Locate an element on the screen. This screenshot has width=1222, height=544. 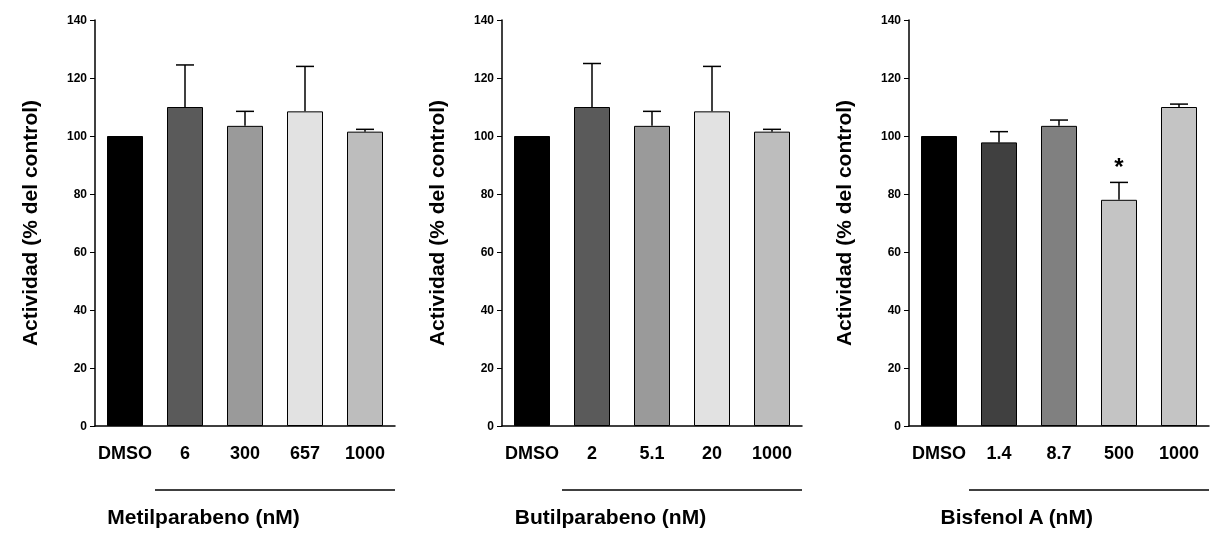
x-tick-label: 8.7 is located at coordinates (1059, 453).